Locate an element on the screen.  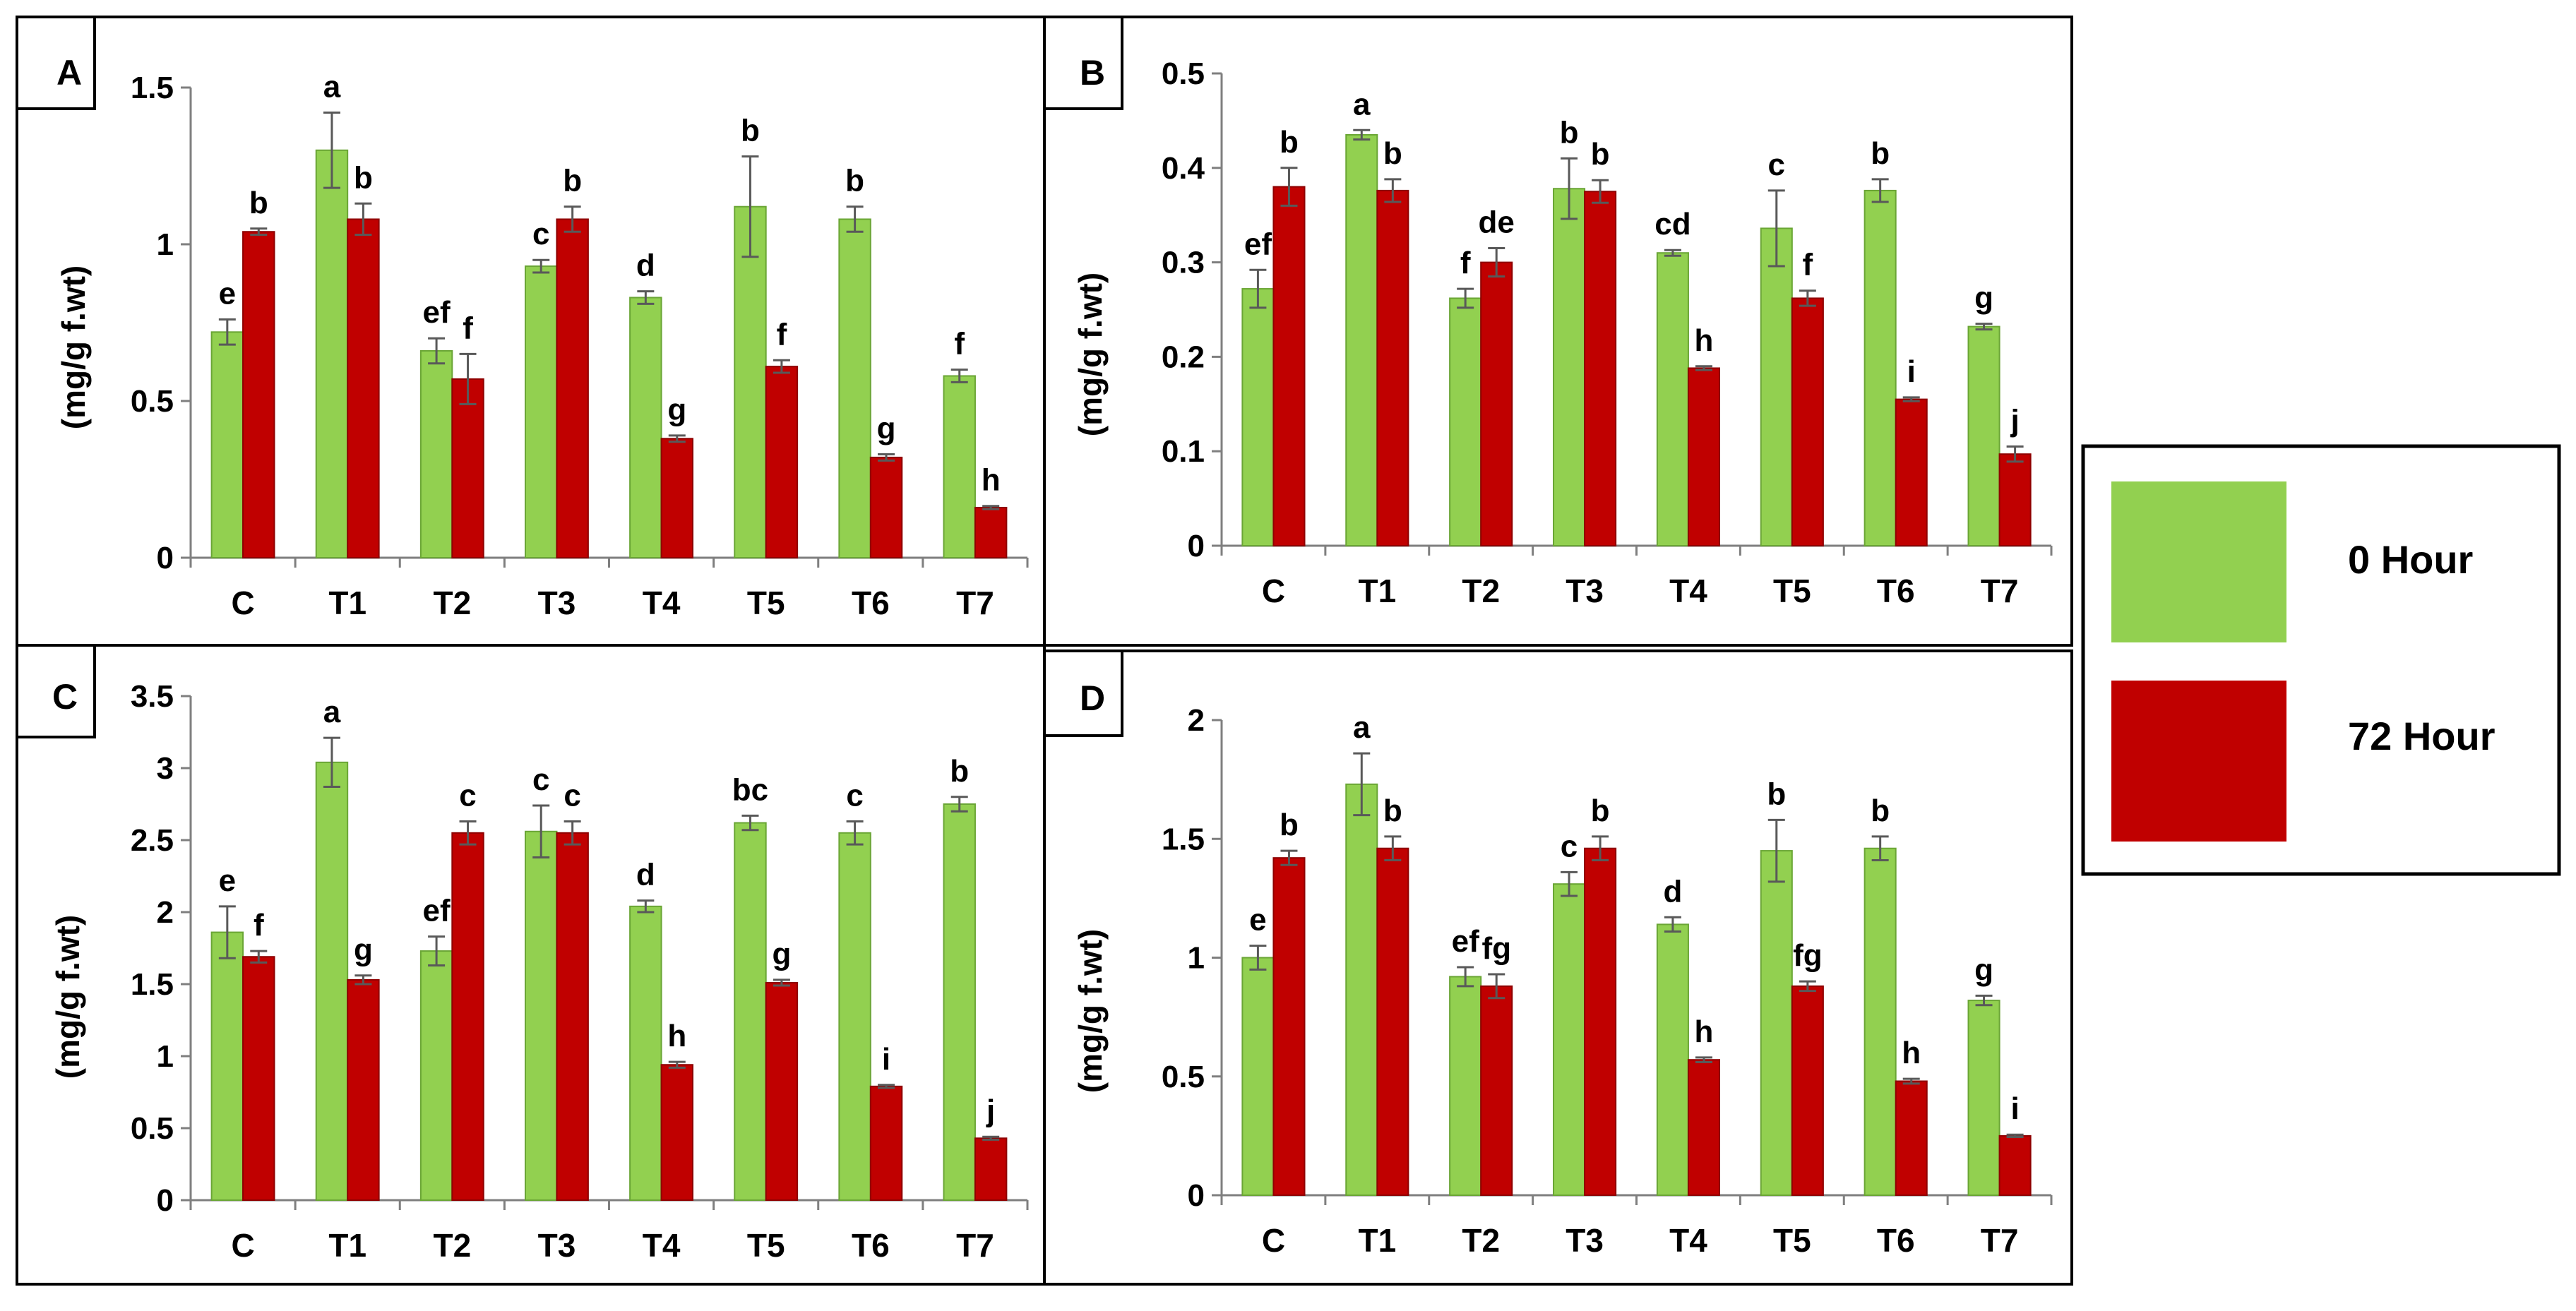
panel-c-significance-letter: c is located at coordinates (854, 795).